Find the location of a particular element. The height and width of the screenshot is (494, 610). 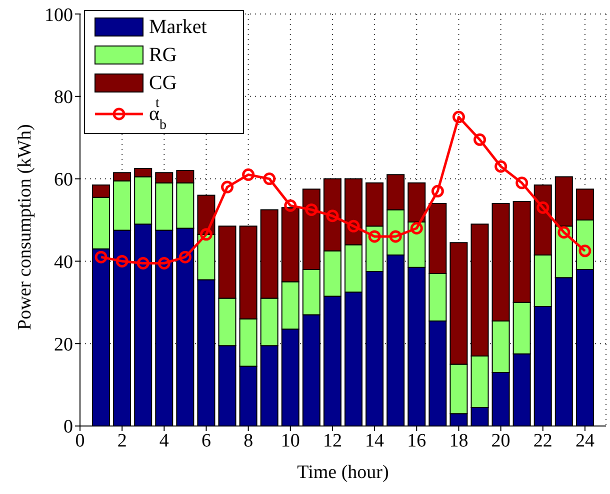

x-tick-label: 6 is located at coordinates (206, 441).